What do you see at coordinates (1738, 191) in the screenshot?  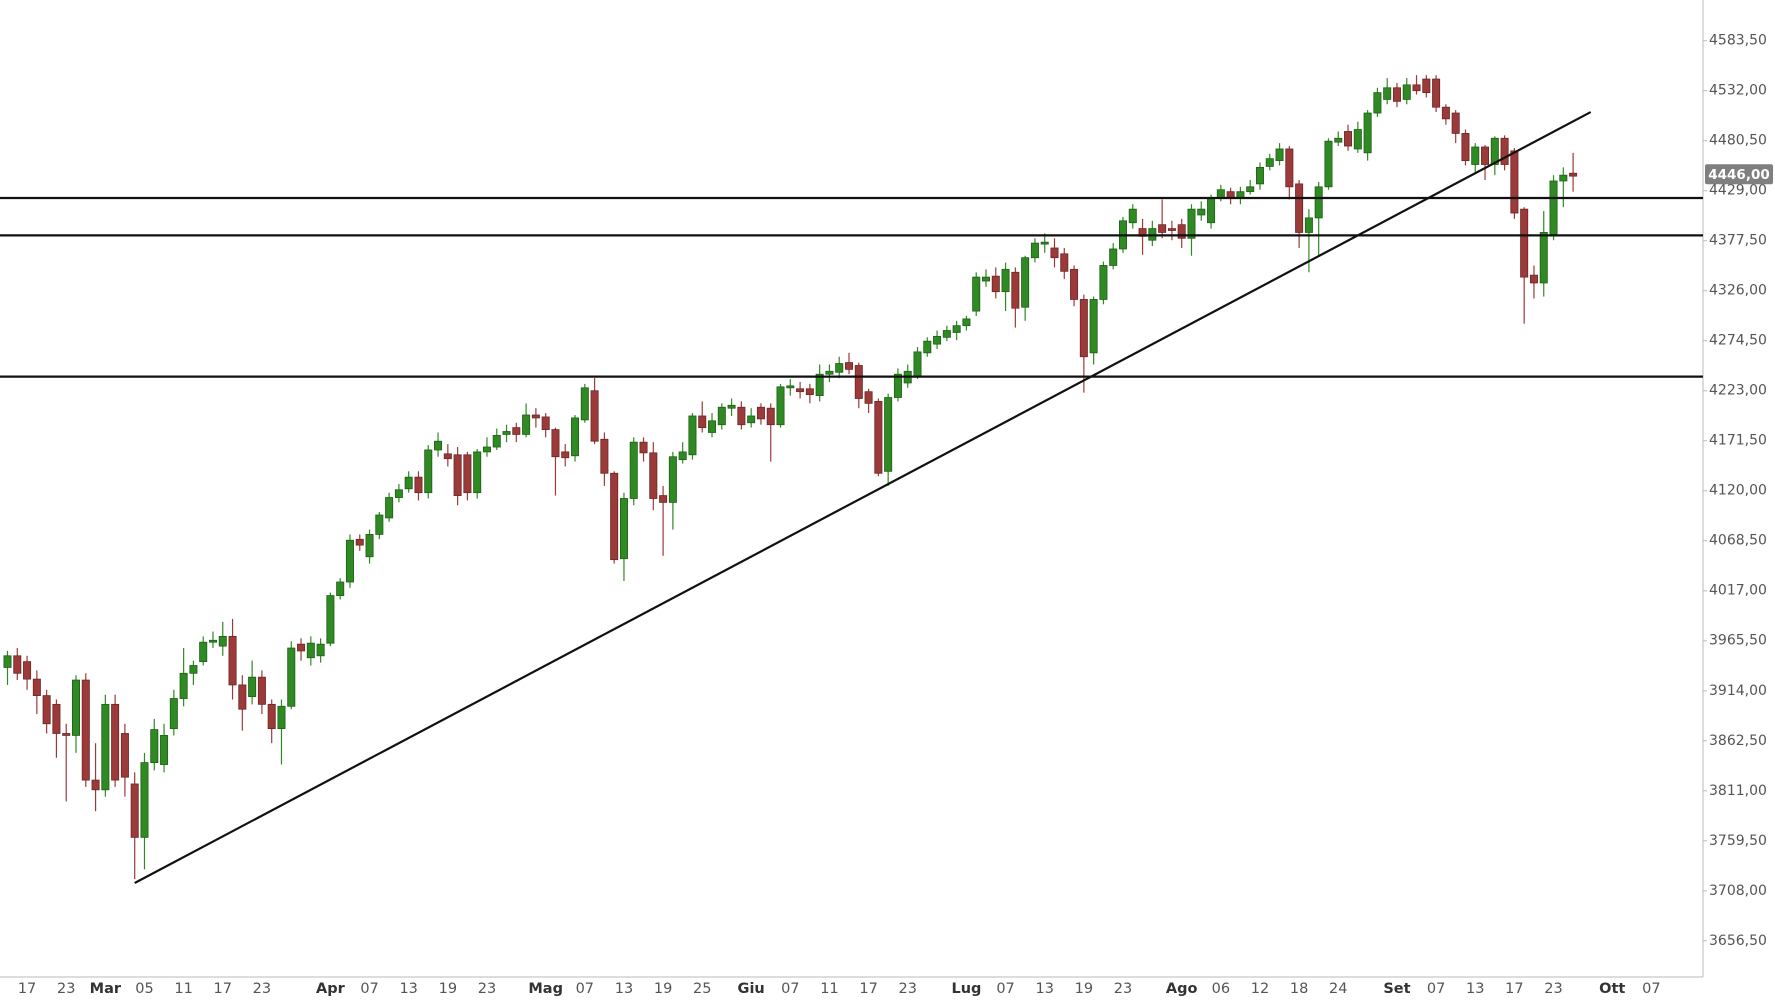 I see `y-tick-label: 4429,00` at bounding box center [1738, 191].